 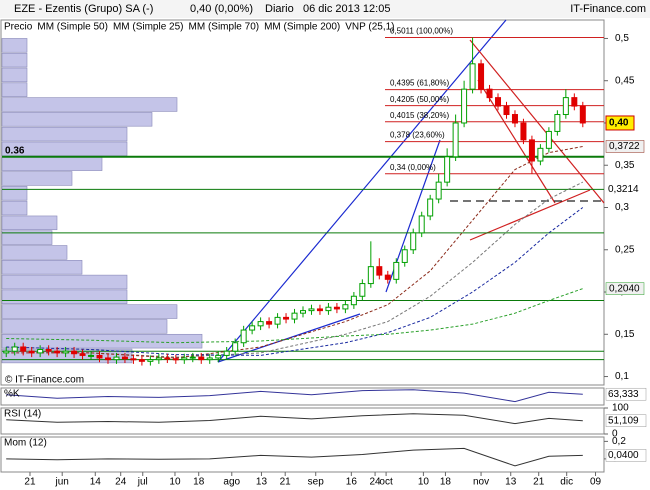 What do you see at coordinates (148, 27) in the screenshot?
I see `legend-entry: MM (Simple 25)` at bounding box center [148, 27].